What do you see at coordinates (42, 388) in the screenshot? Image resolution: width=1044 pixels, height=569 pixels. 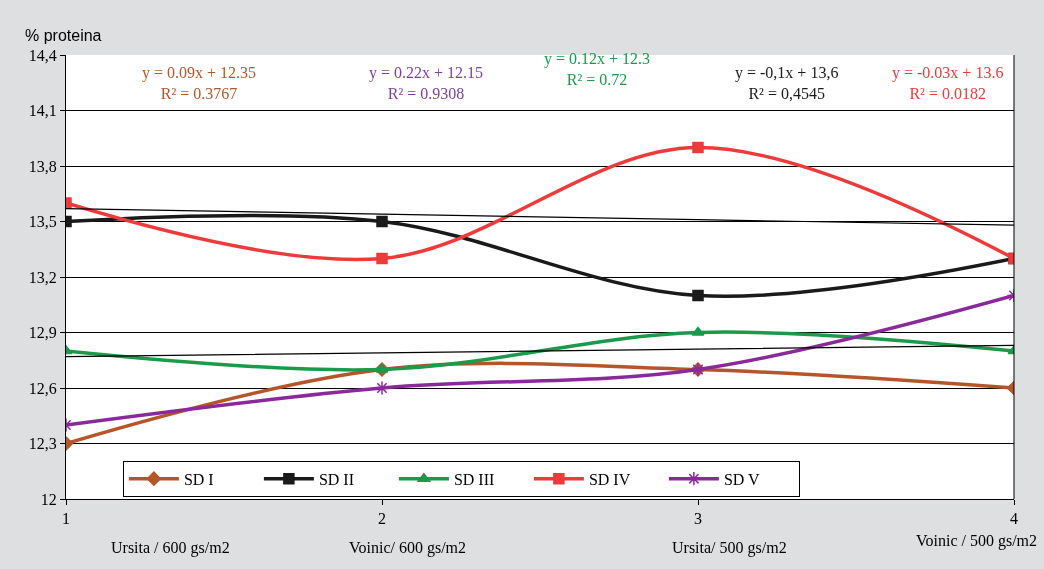 I see `y-tick-label: 12,6` at bounding box center [42, 388].